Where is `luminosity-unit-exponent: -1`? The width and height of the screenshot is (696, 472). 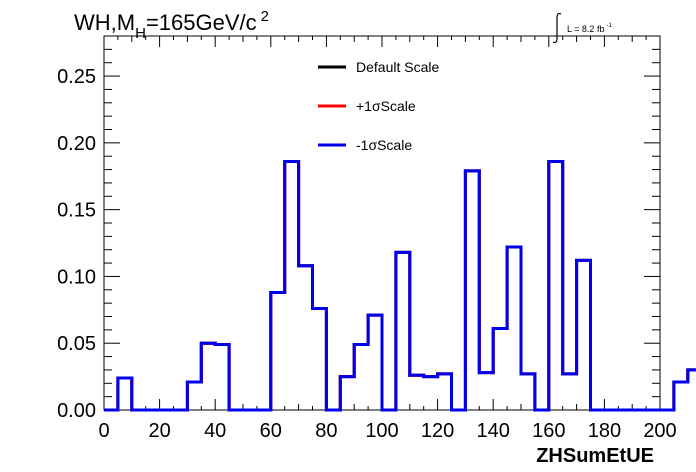 luminosity-unit-exponent: -1 is located at coordinates (609, 26).